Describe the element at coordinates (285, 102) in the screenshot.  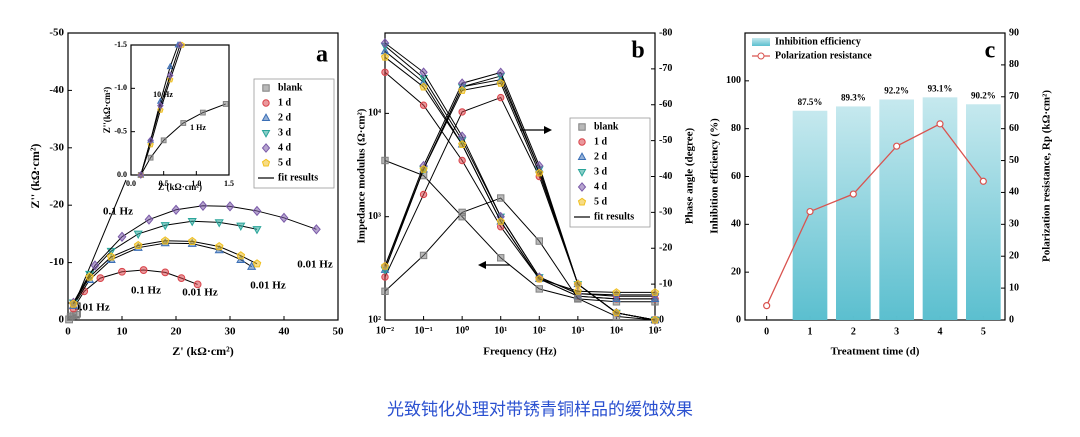
I see `legend-label: 1 d` at that location.